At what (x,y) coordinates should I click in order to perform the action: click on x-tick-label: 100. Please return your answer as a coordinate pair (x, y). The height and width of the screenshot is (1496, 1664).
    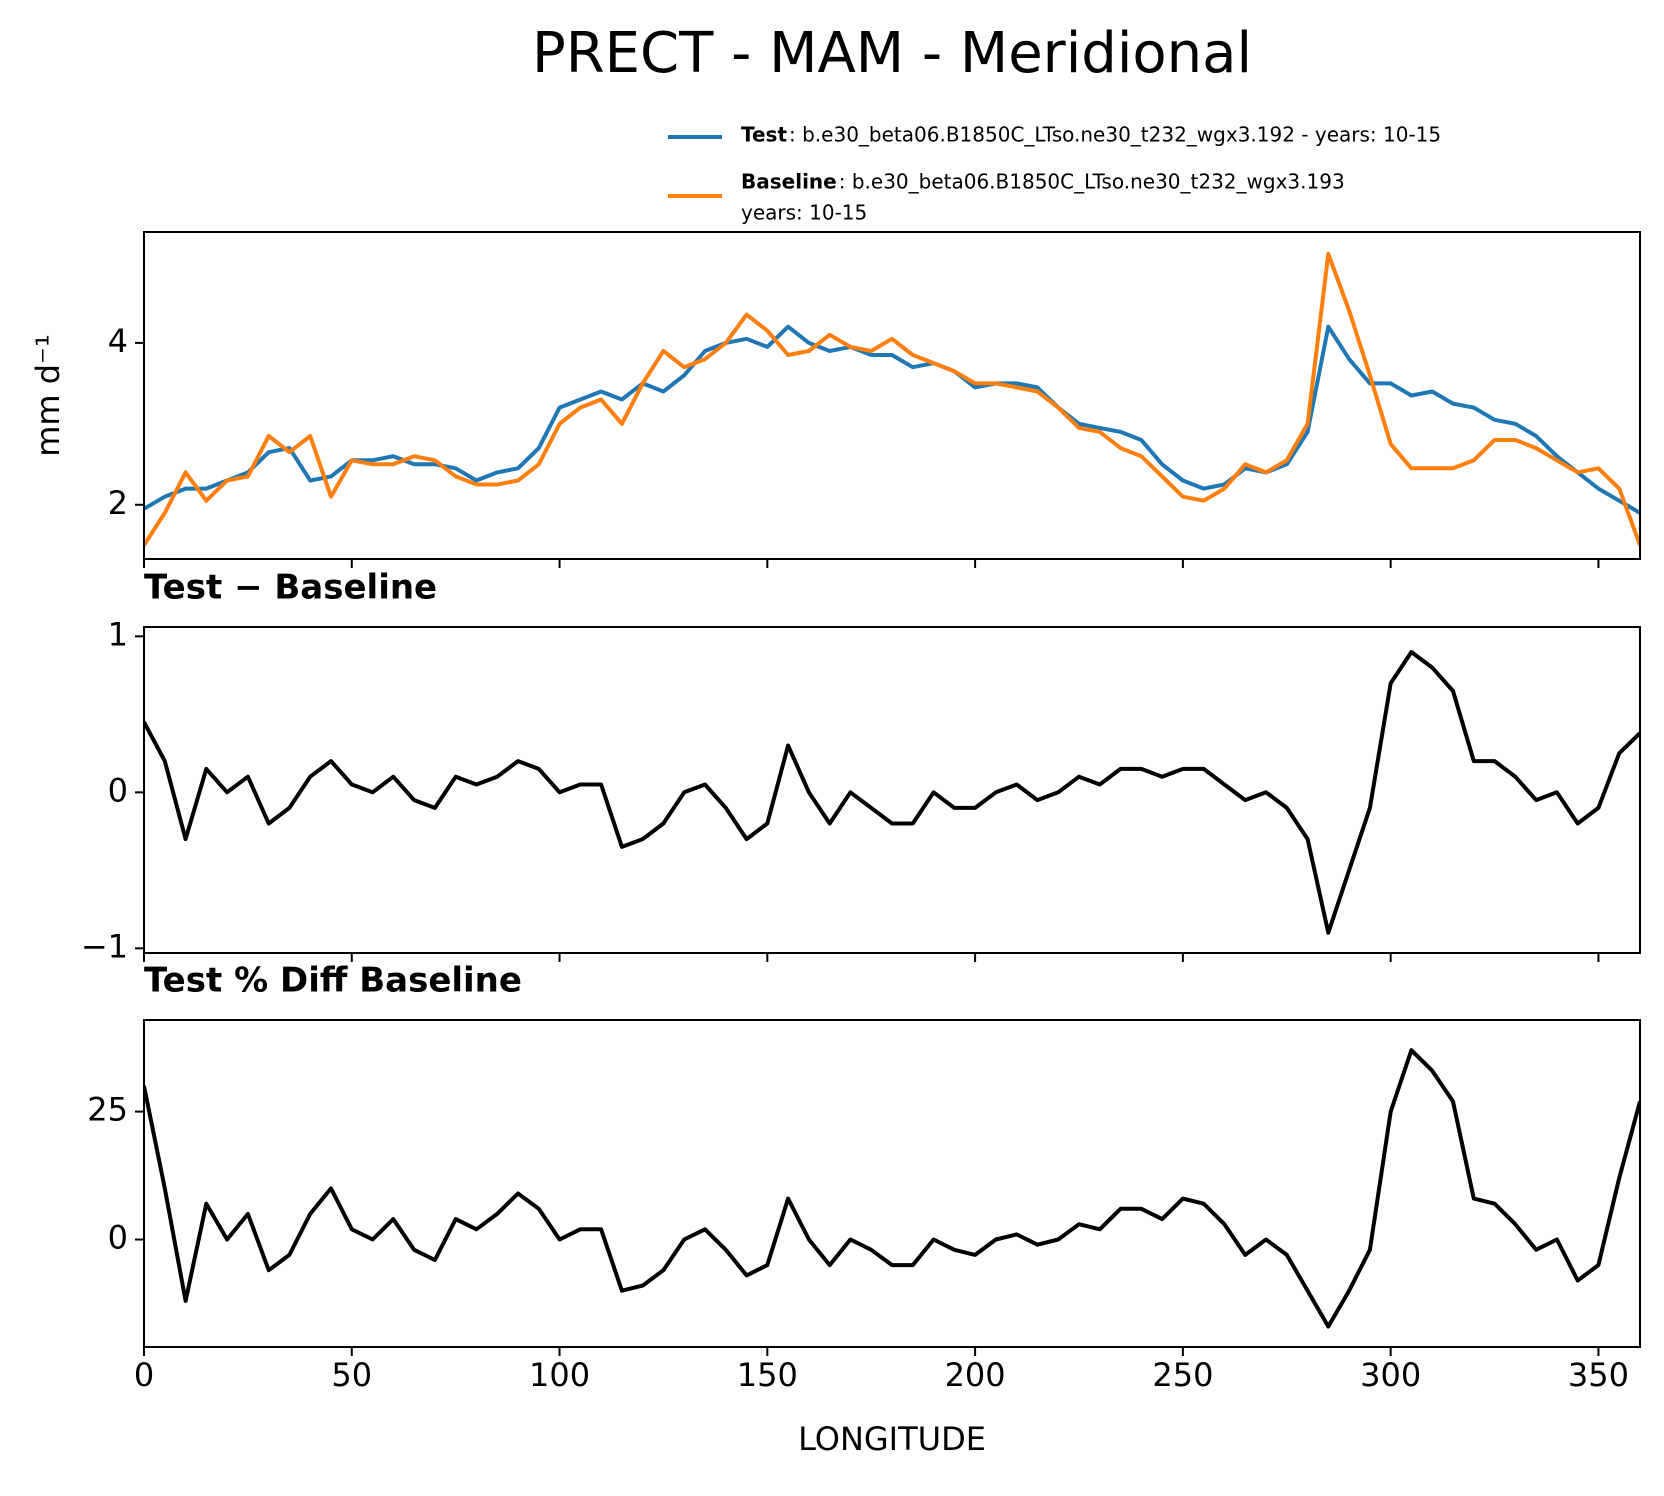
    Looking at the image, I should click on (559, 1375).